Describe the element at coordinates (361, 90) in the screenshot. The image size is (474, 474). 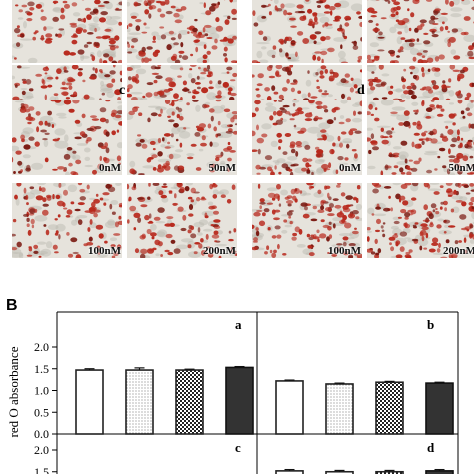
I see `micrograph-set-label: d` at that location.